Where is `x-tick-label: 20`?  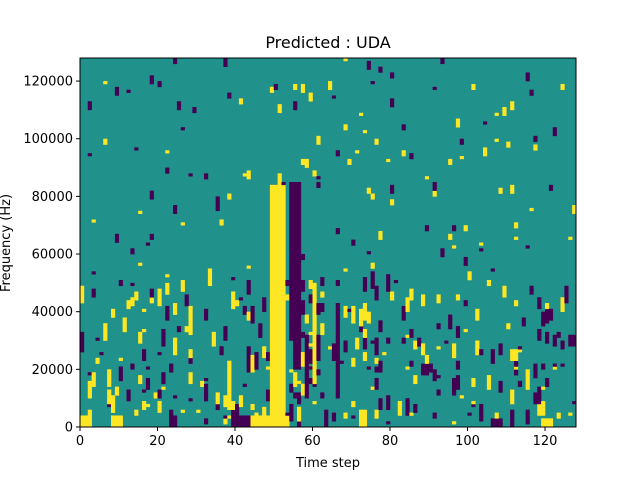 x-tick-label: 20 is located at coordinates (157, 441).